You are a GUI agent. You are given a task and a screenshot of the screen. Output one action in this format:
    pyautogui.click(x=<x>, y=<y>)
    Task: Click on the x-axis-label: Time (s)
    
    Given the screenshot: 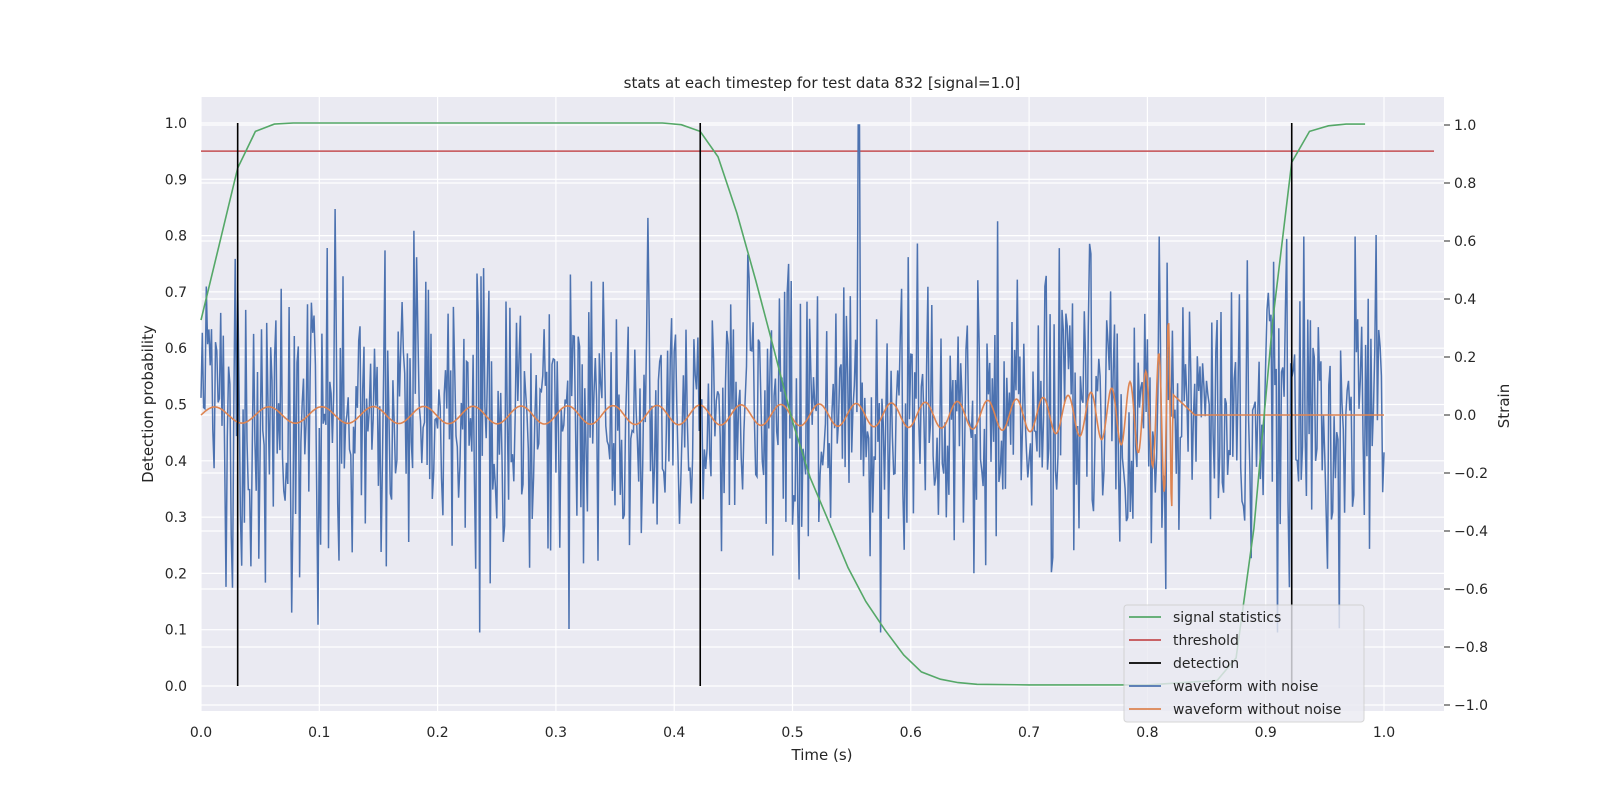 What is the action you would take?
    pyautogui.click(x=822, y=755)
    